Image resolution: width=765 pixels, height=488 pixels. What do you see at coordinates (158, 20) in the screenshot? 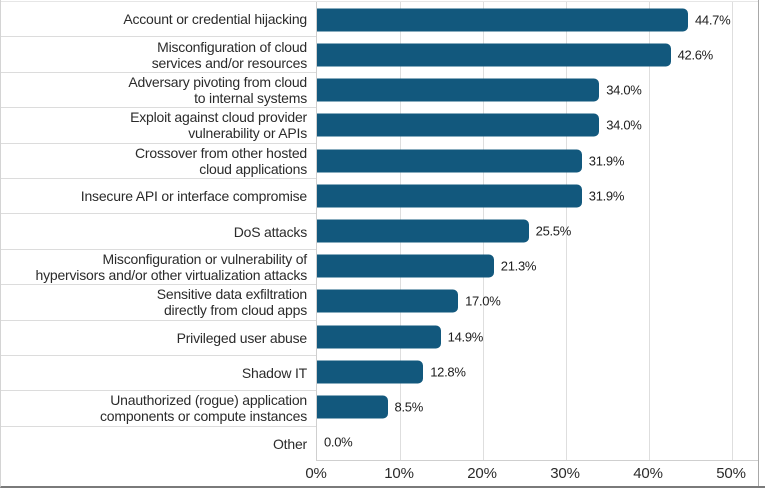
I see `category-label: Account or credential hijacking` at bounding box center [158, 20].